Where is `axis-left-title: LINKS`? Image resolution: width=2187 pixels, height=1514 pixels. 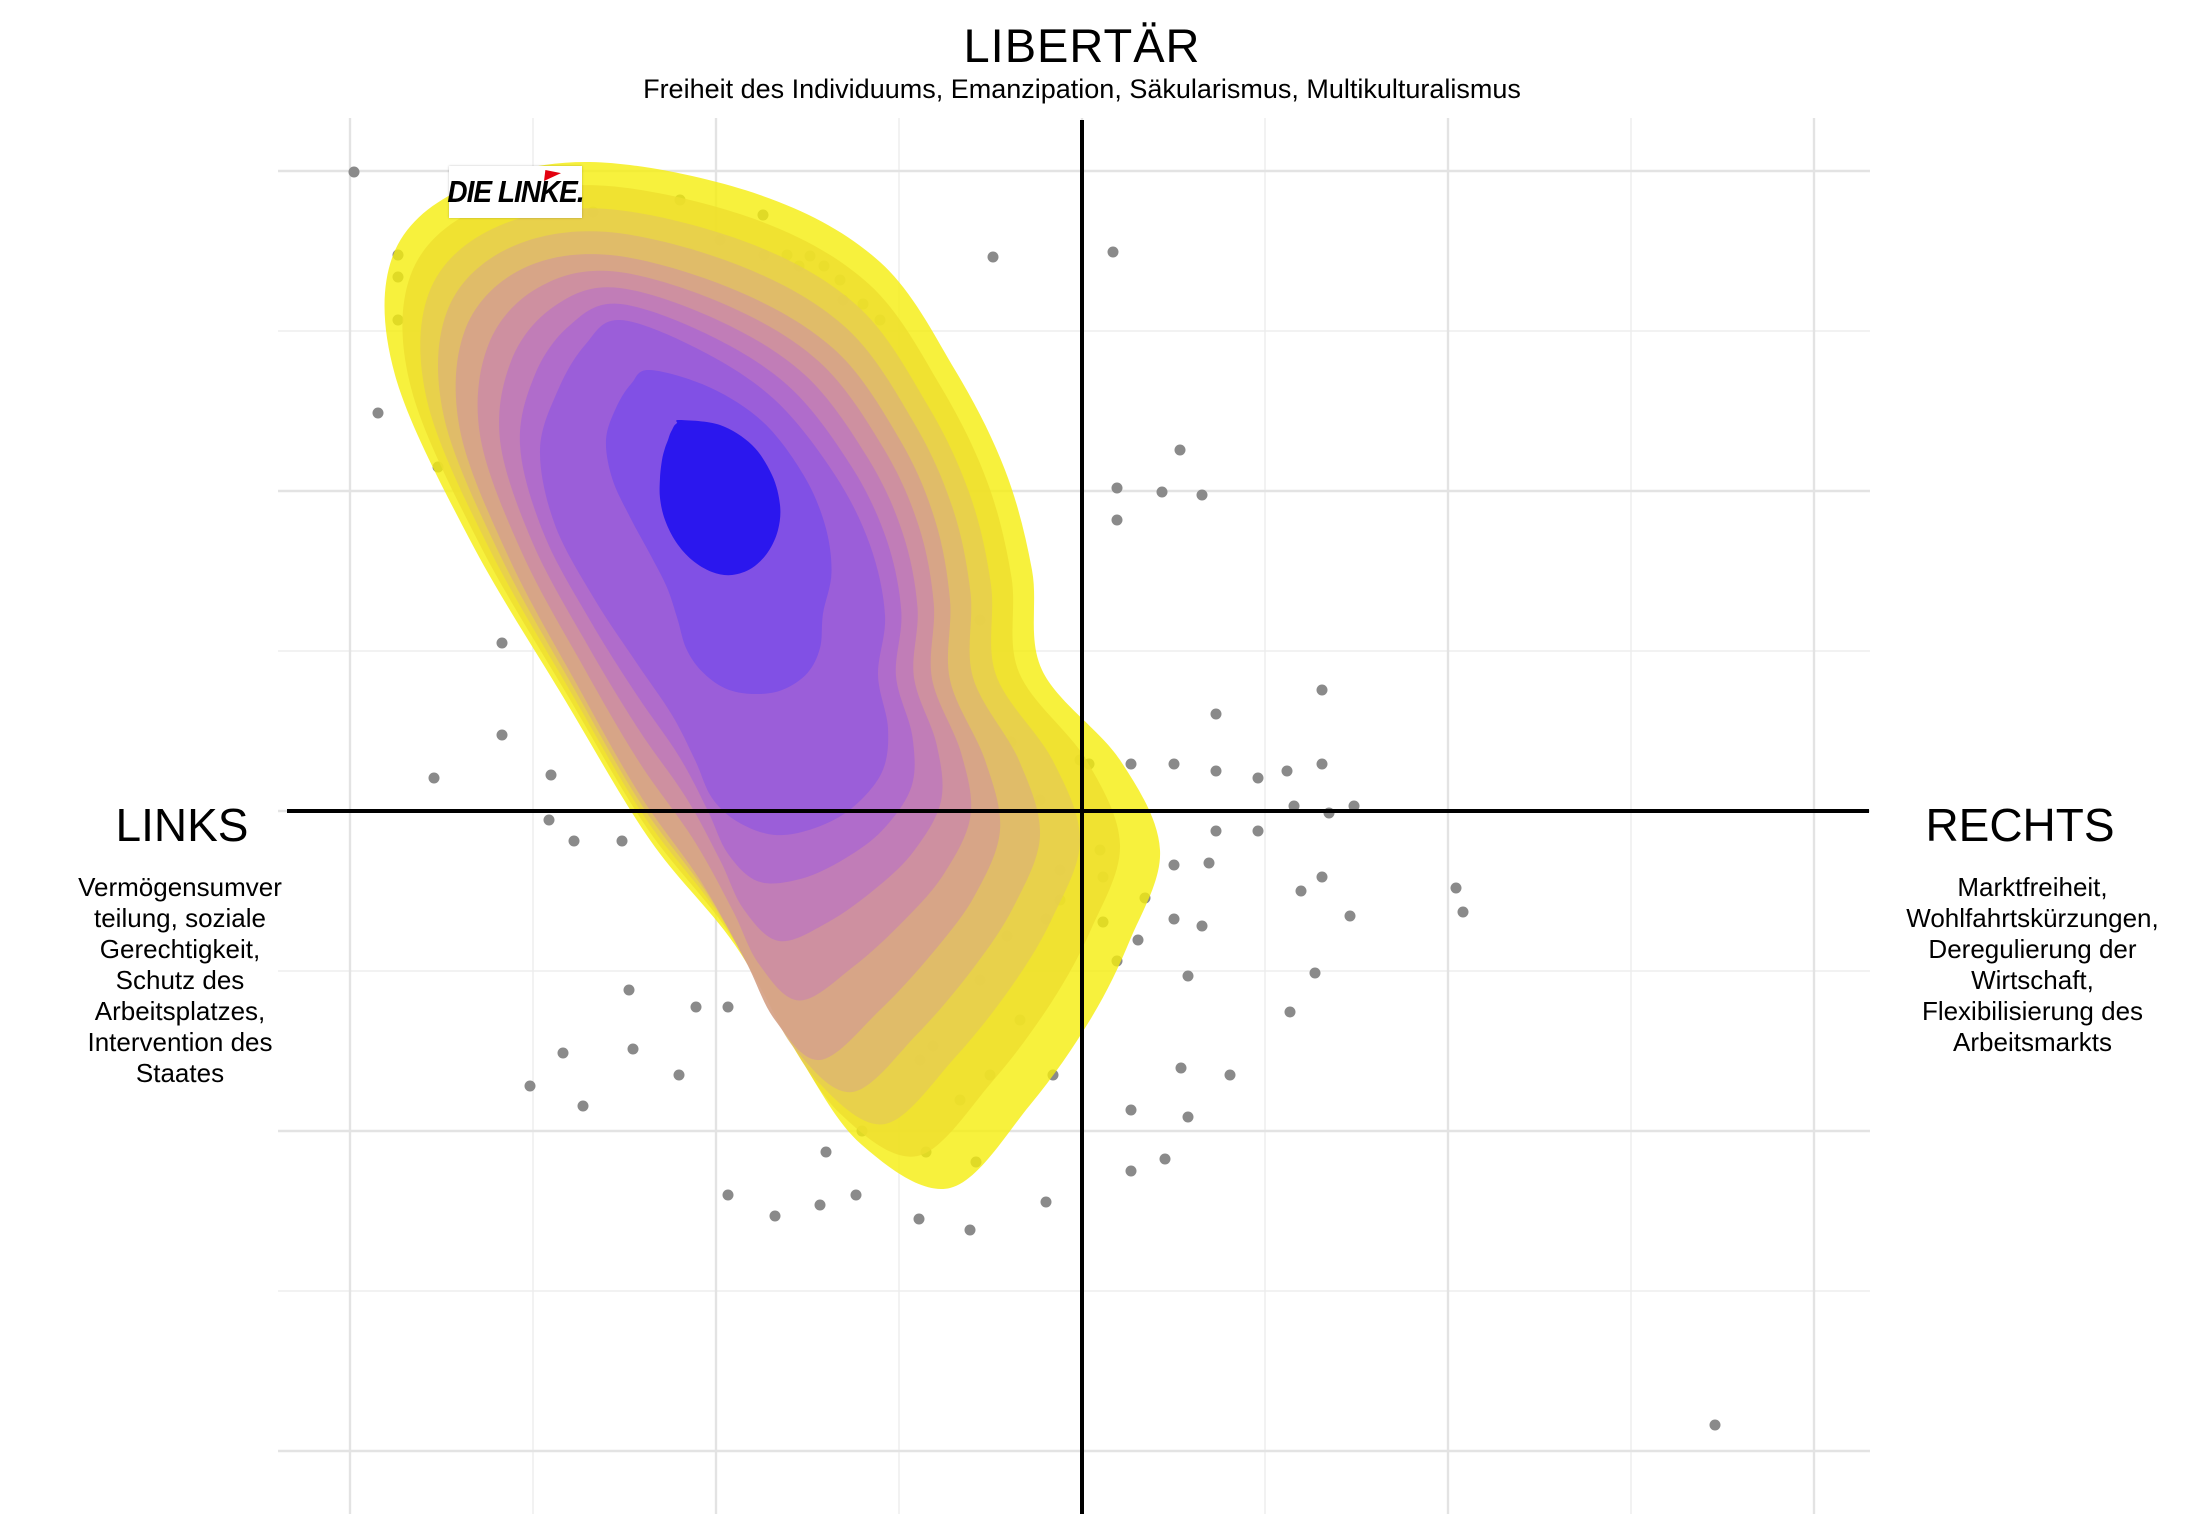 axis-left-title: LINKS is located at coordinates (182, 825).